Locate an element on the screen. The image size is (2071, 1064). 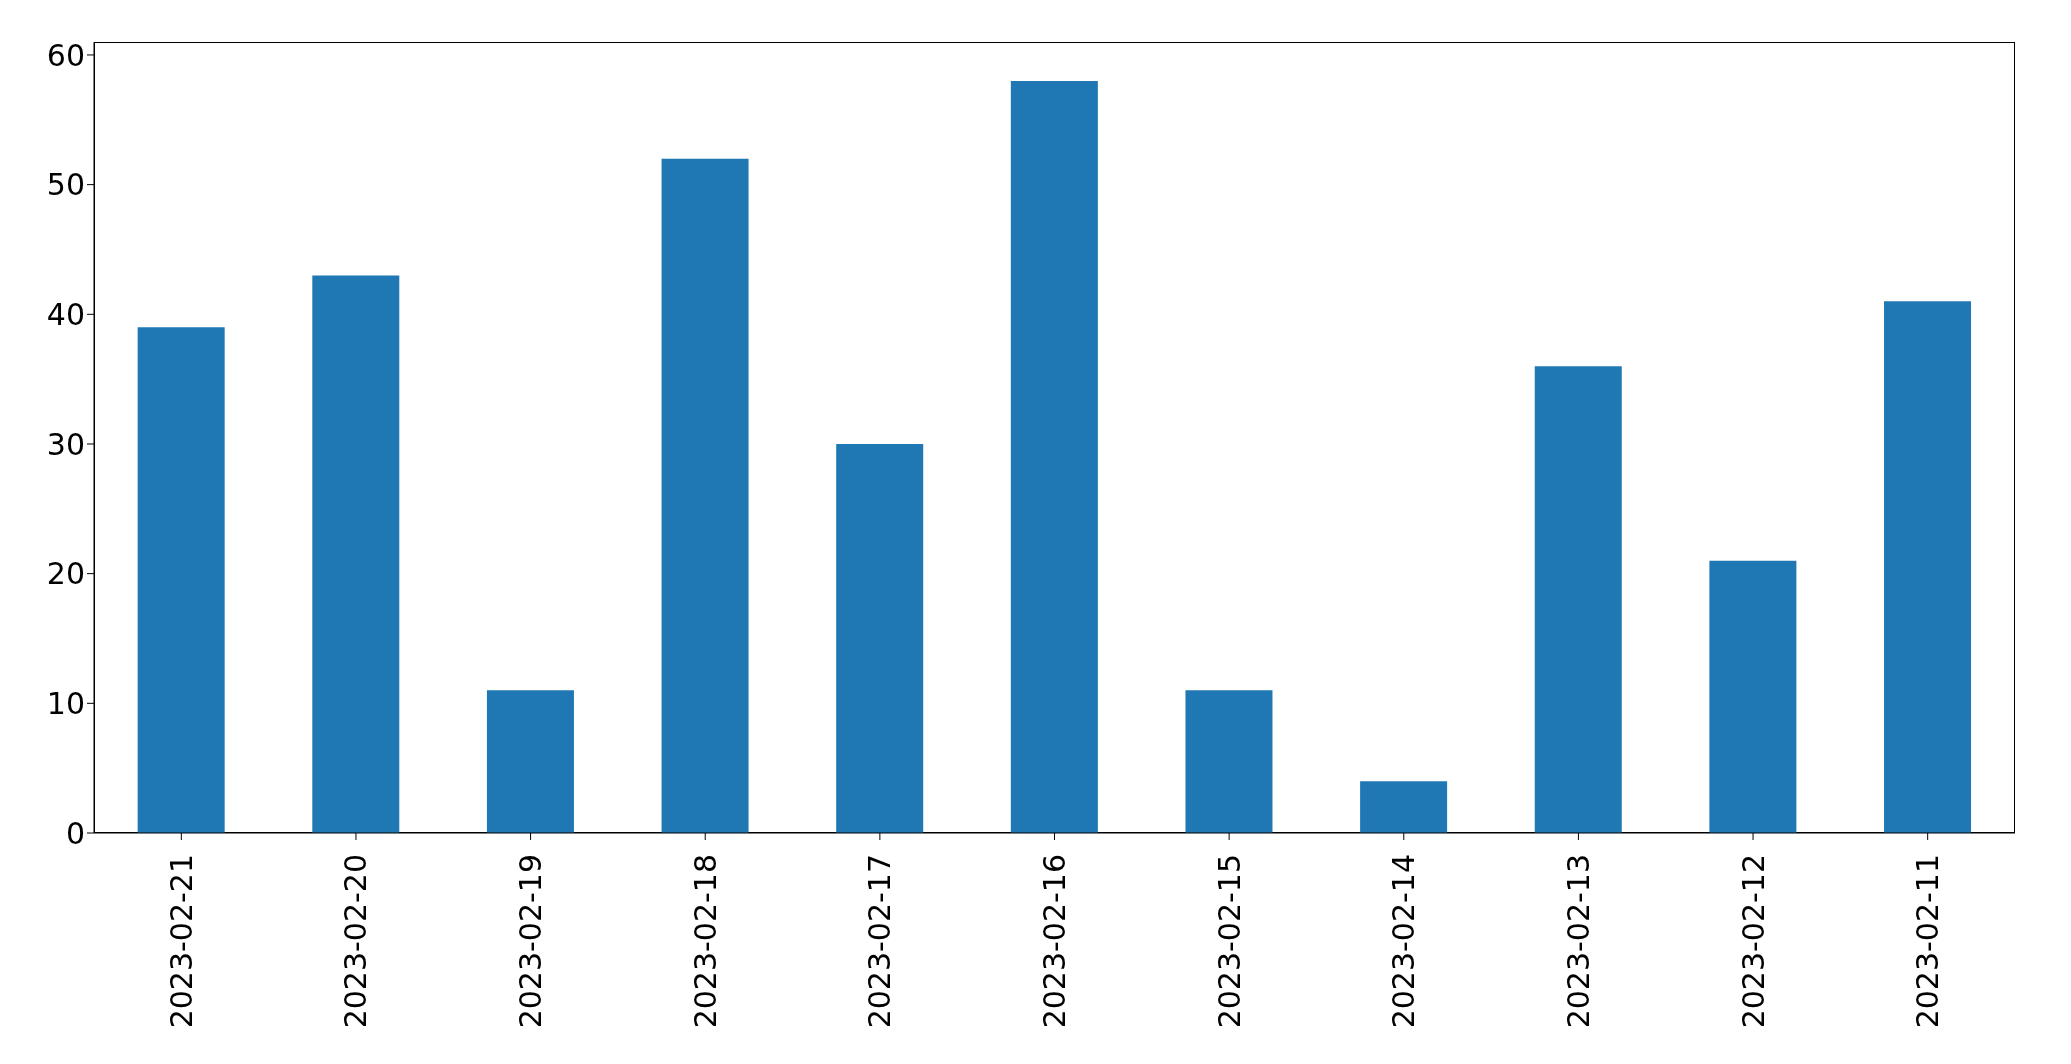
x-tick-label: 2023-02-20 is located at coordinates (356, 941).